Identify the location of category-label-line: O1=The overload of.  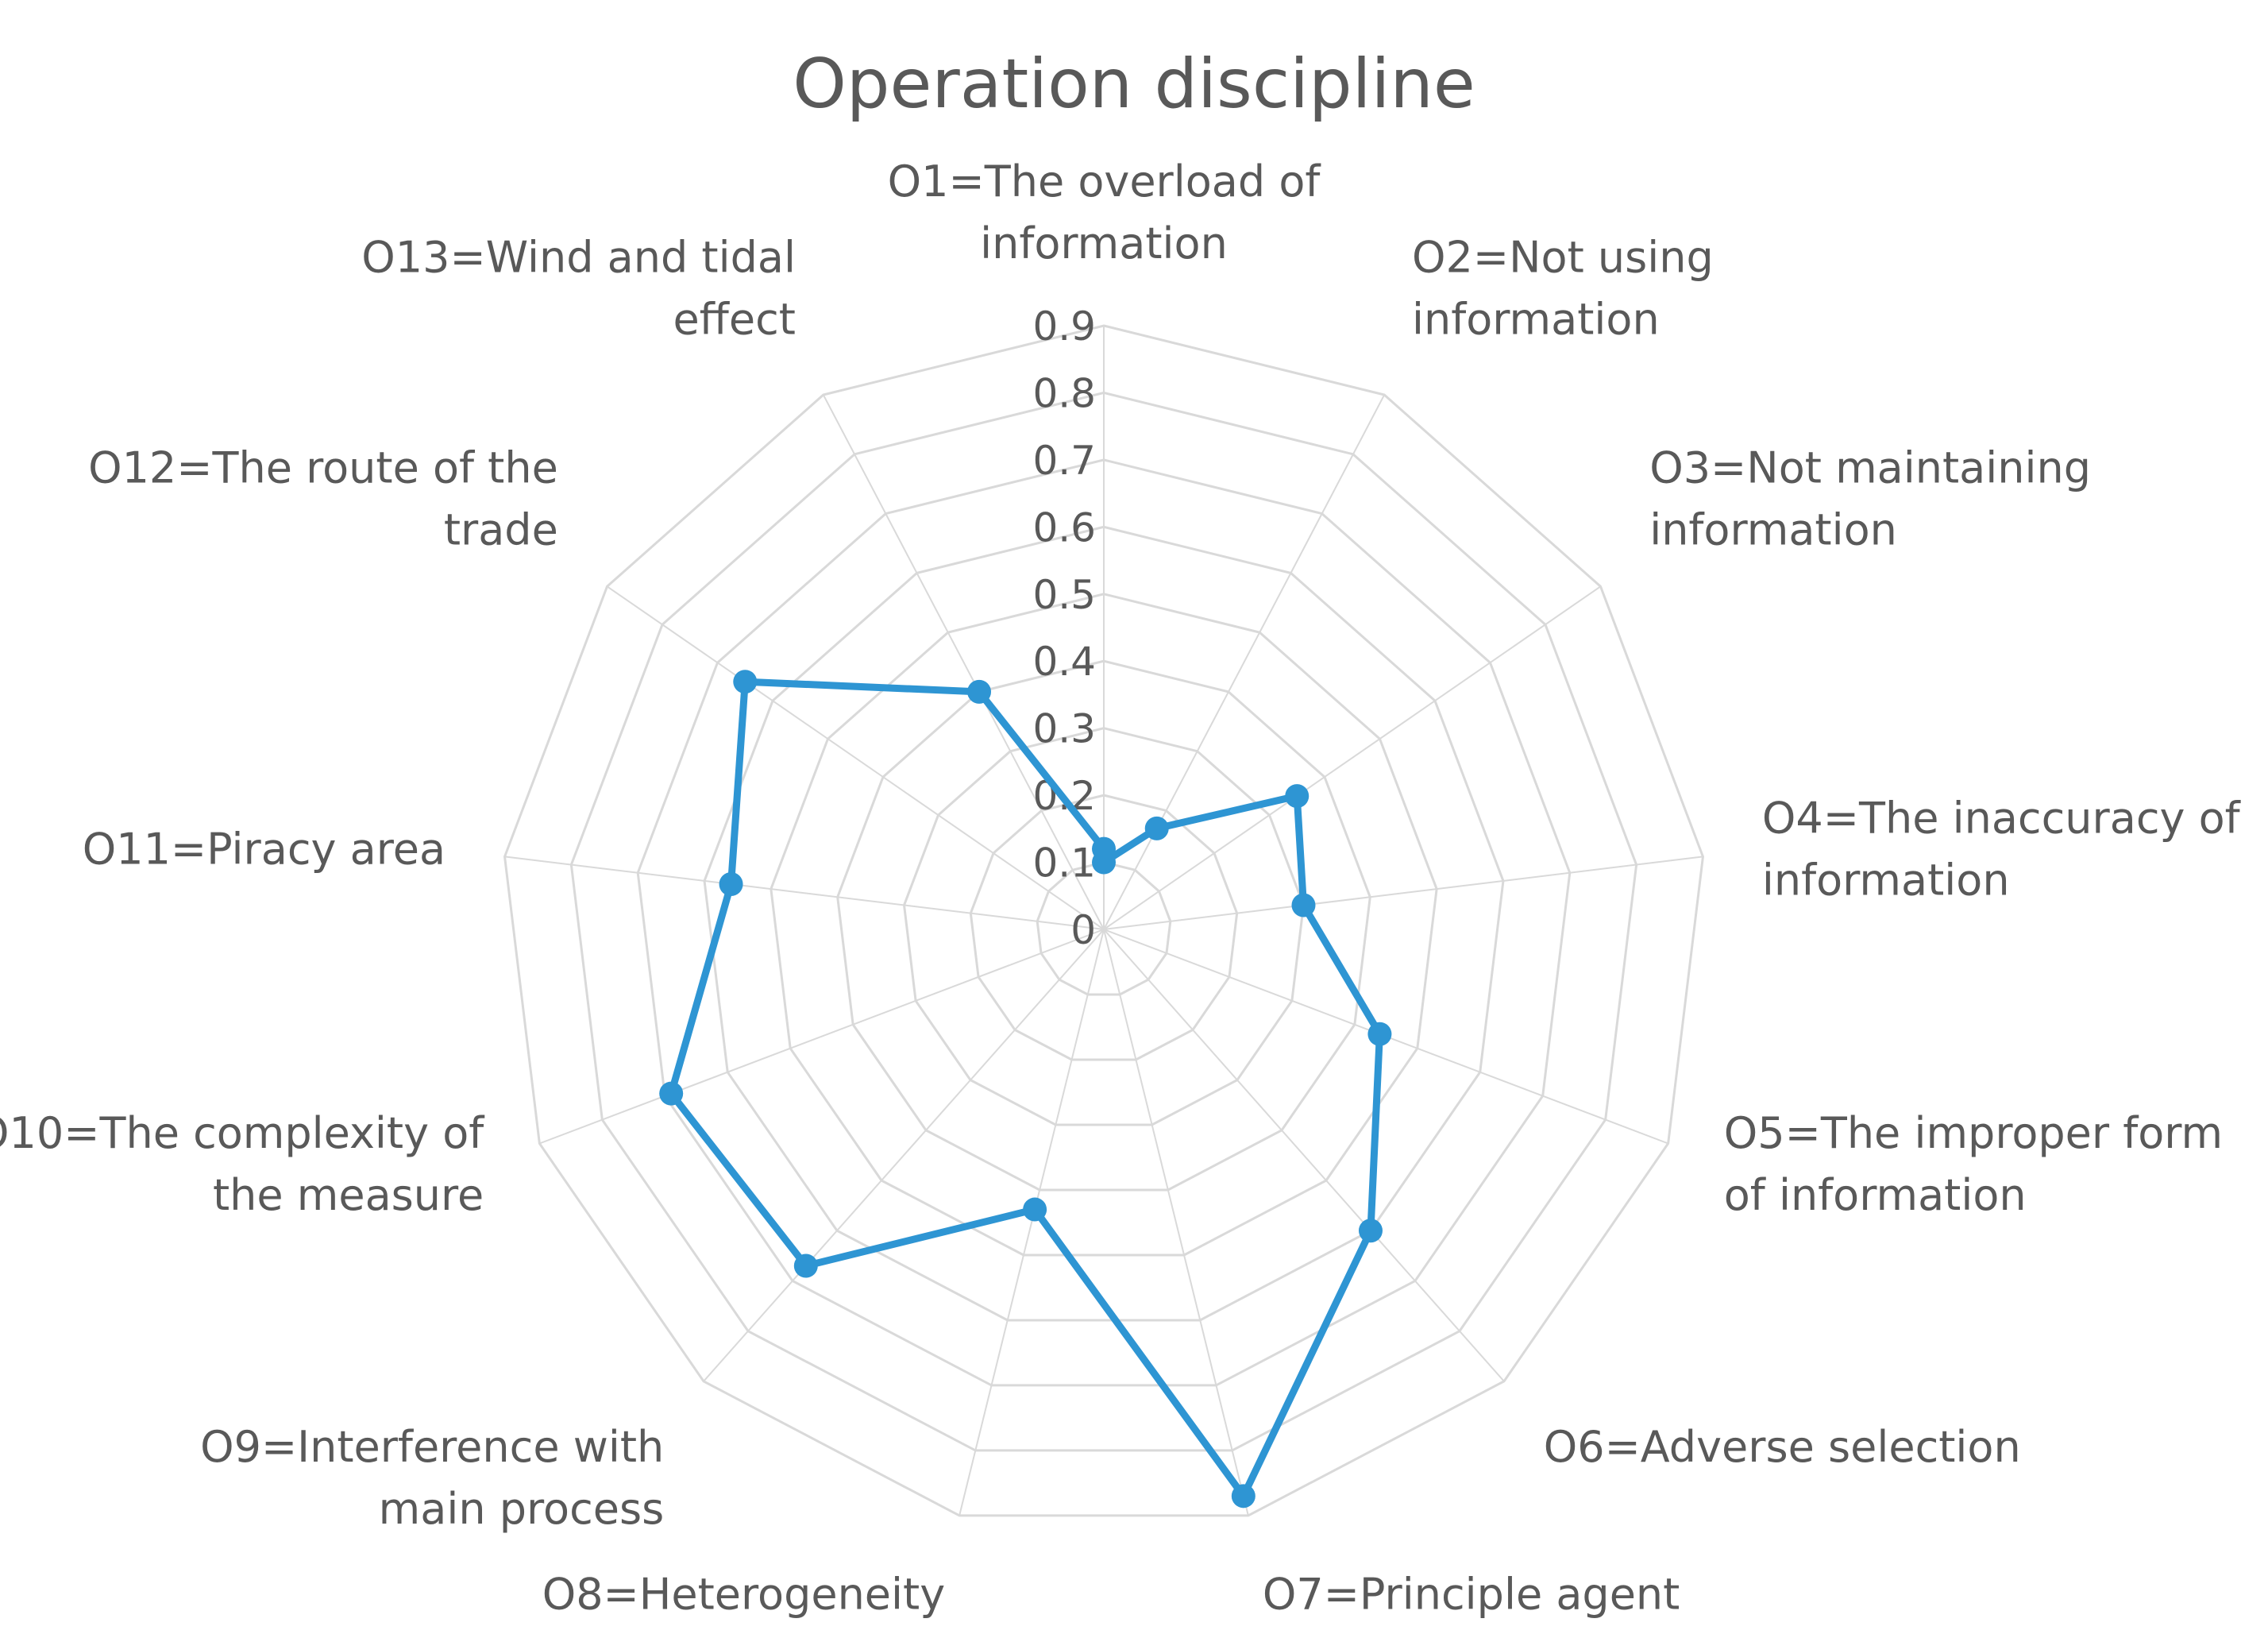
(1105, 181).